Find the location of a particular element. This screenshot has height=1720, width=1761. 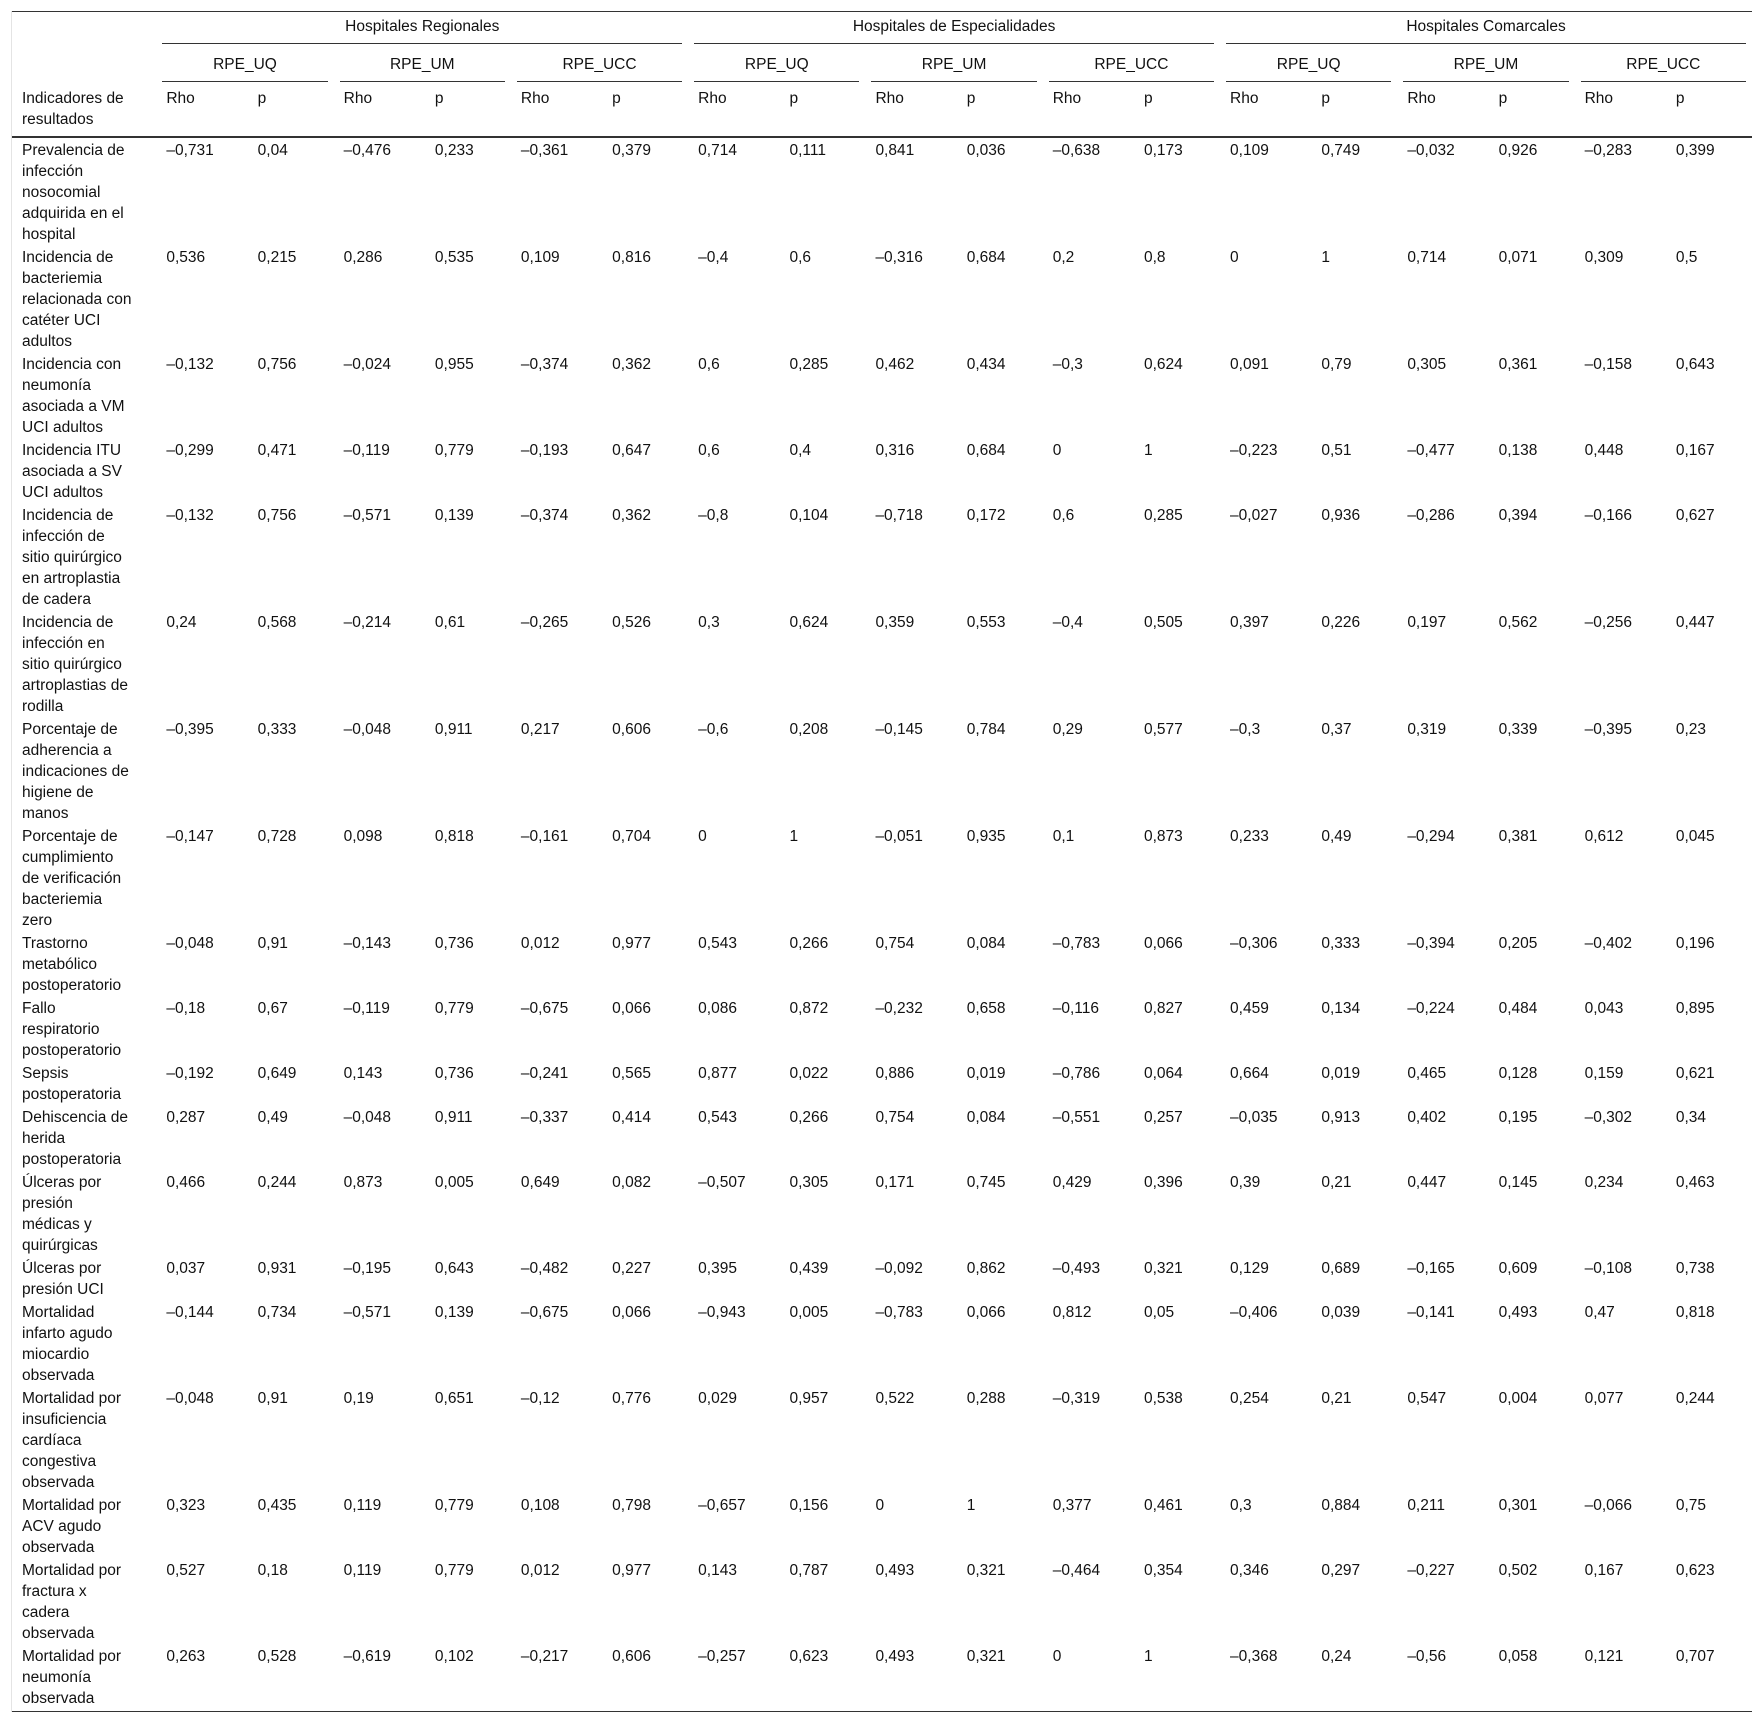

cell-value: 0,1 is located at coordinates (1063, 836).